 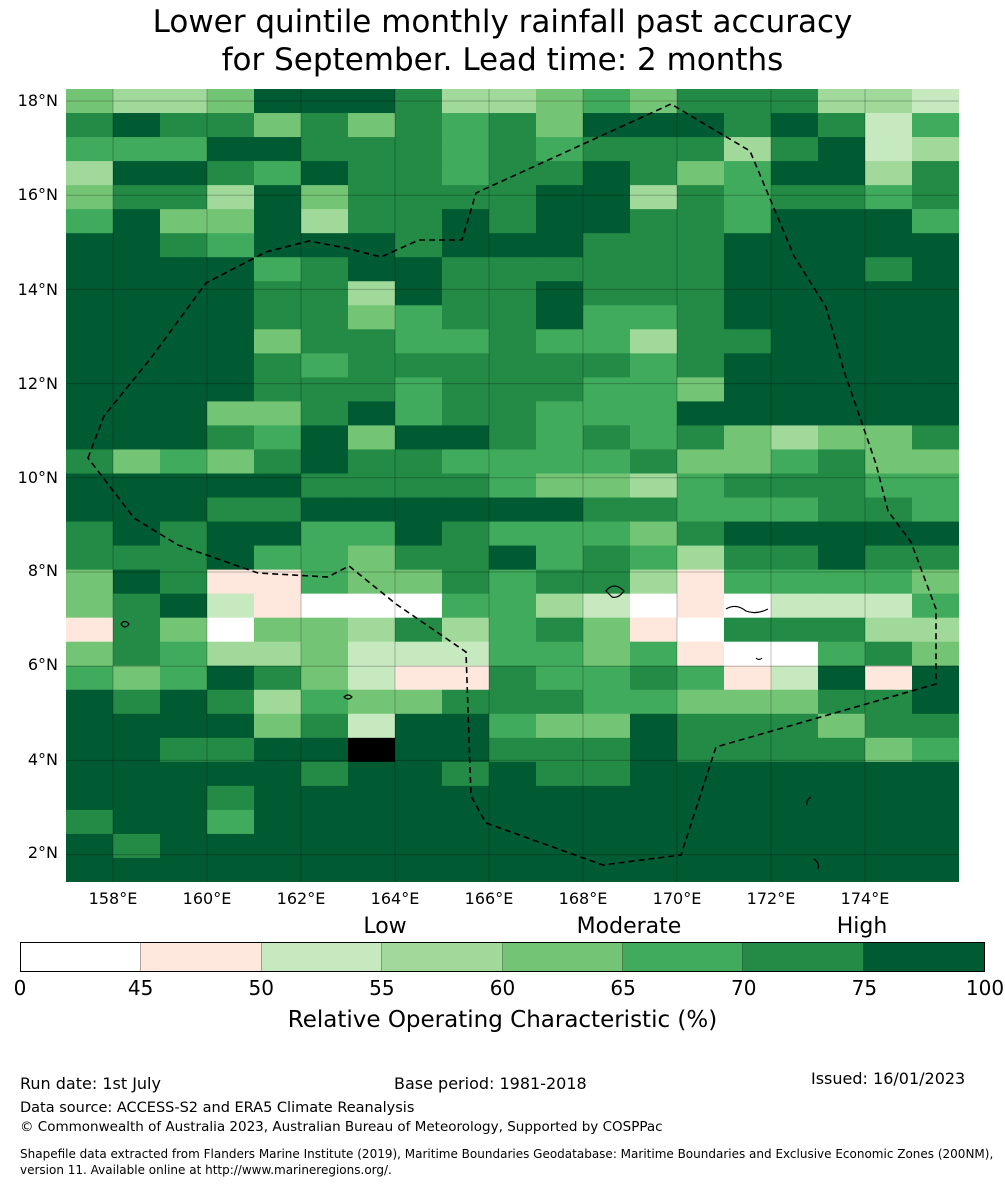 I want to click on lon-label-160e: 160°E, so click(x=207, y=898).